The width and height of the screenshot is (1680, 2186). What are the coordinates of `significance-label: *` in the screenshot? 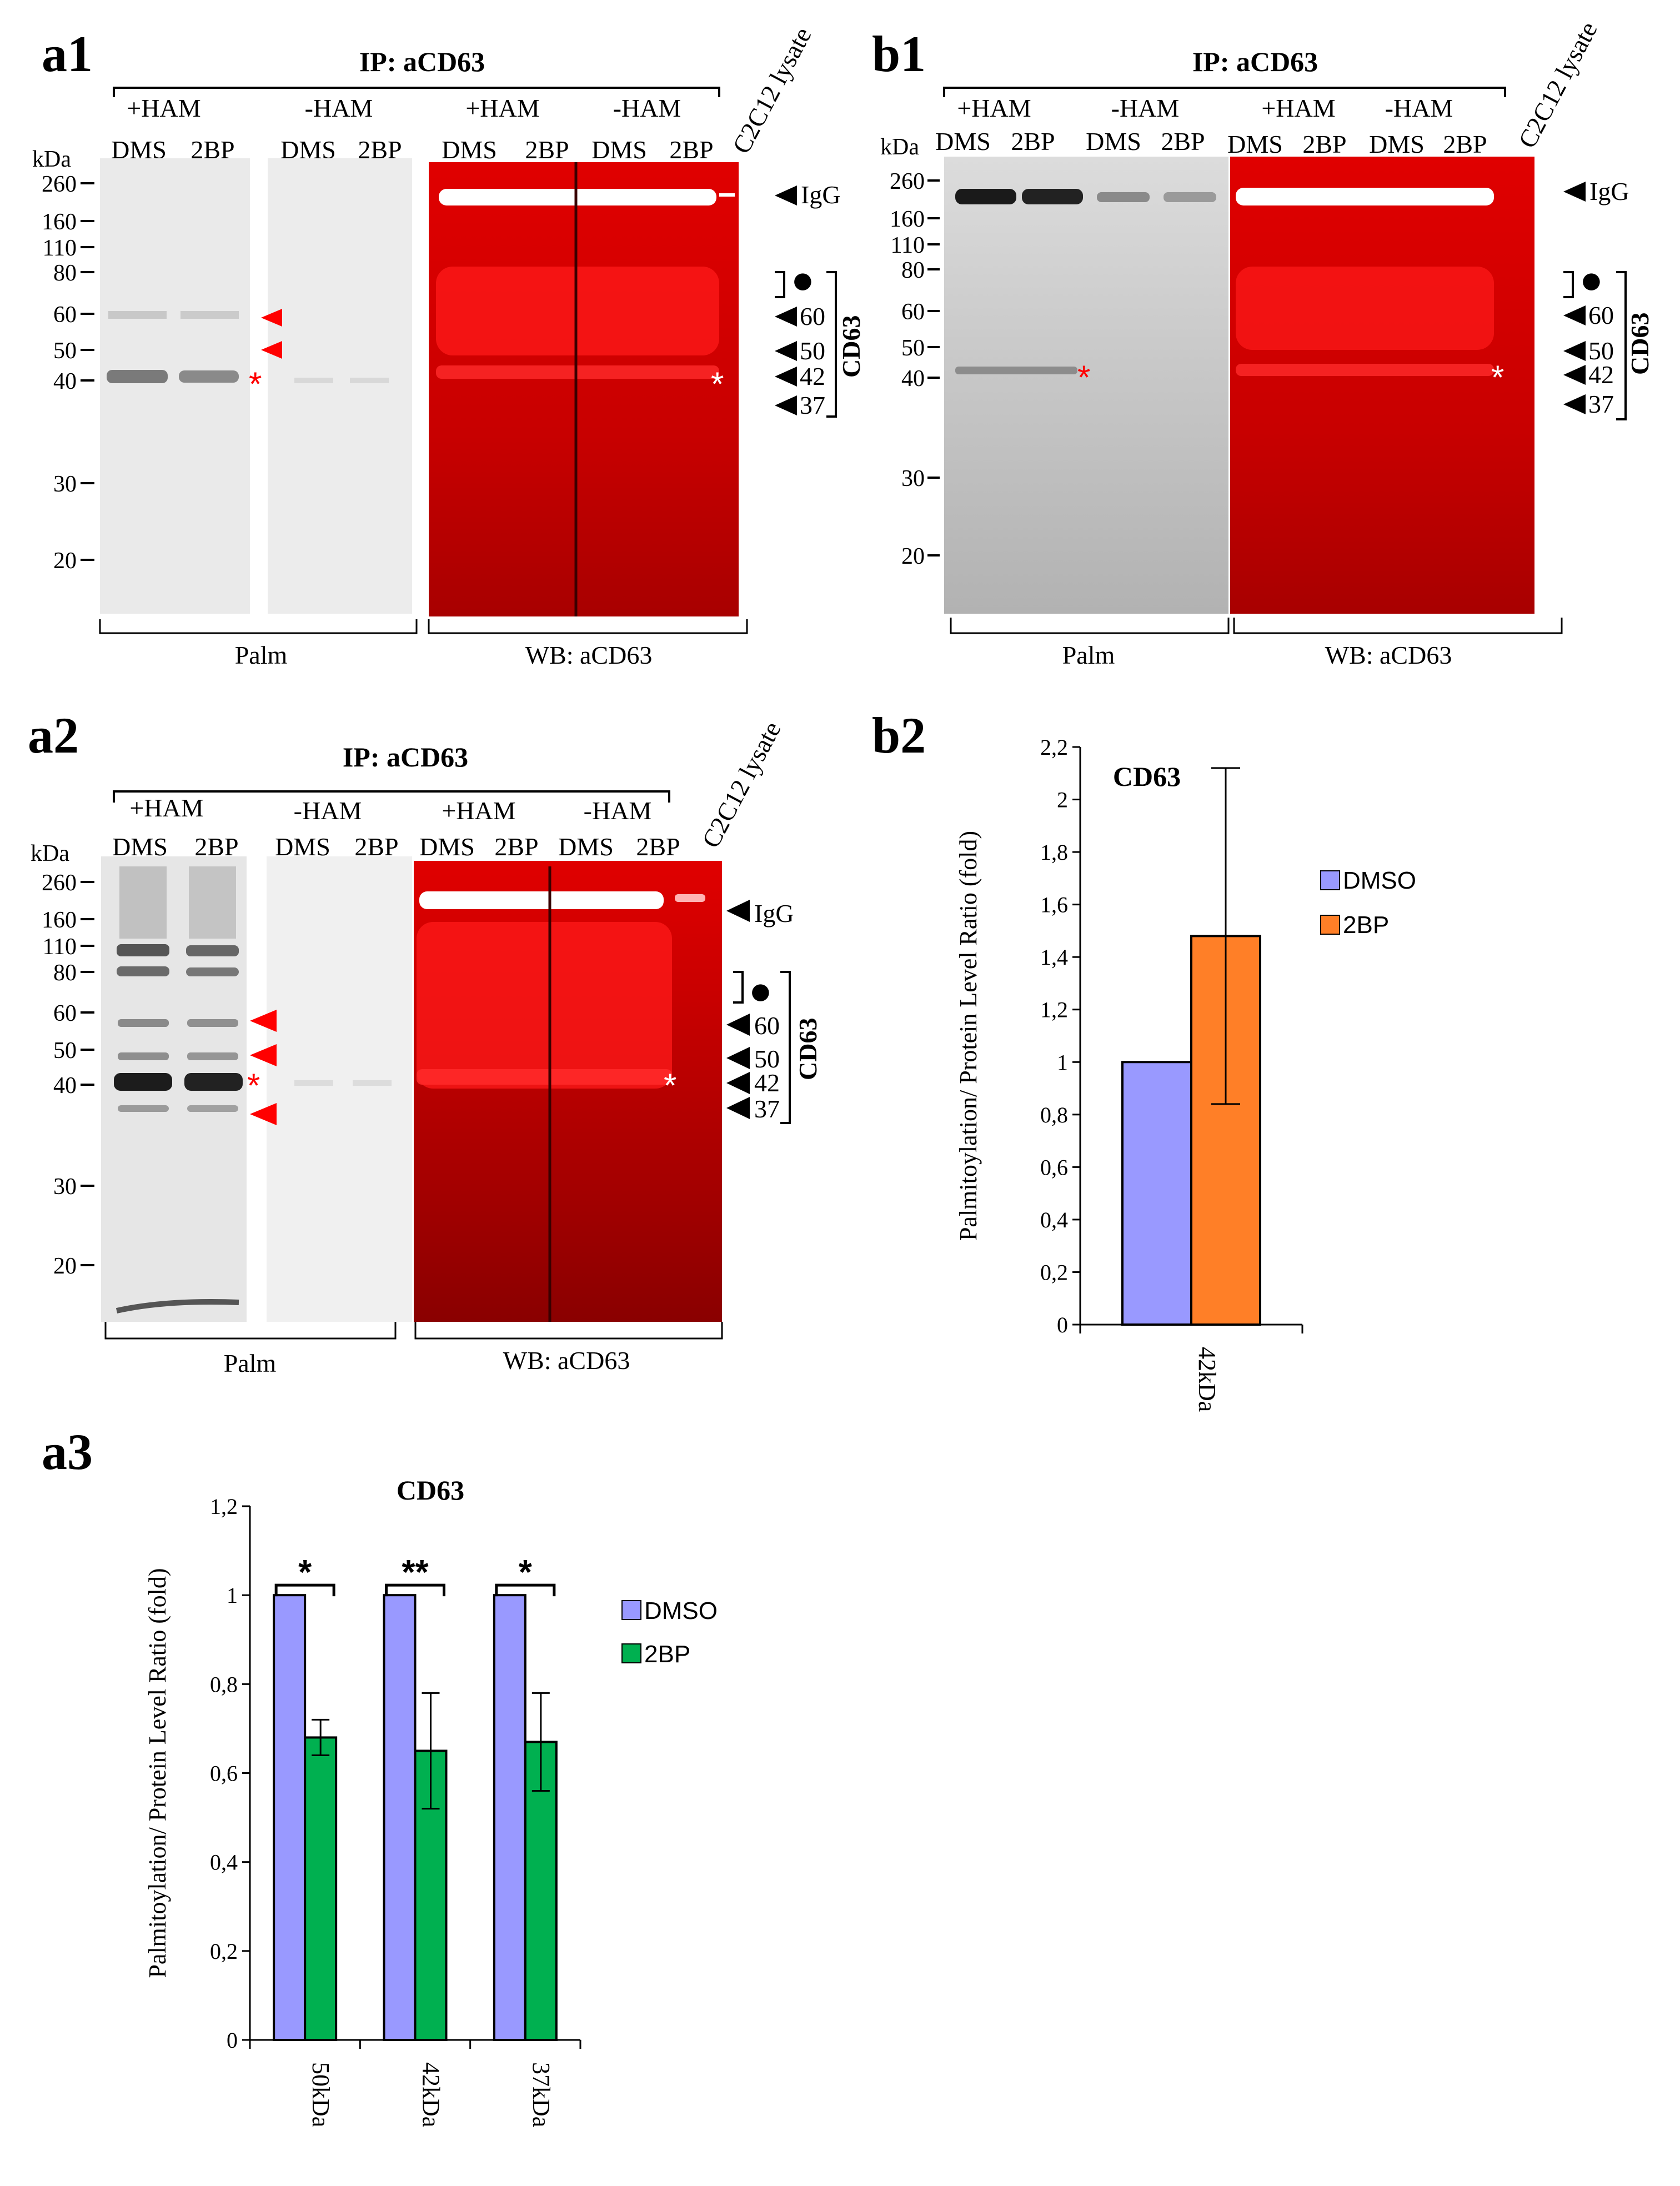 It's located at (526, 1573).